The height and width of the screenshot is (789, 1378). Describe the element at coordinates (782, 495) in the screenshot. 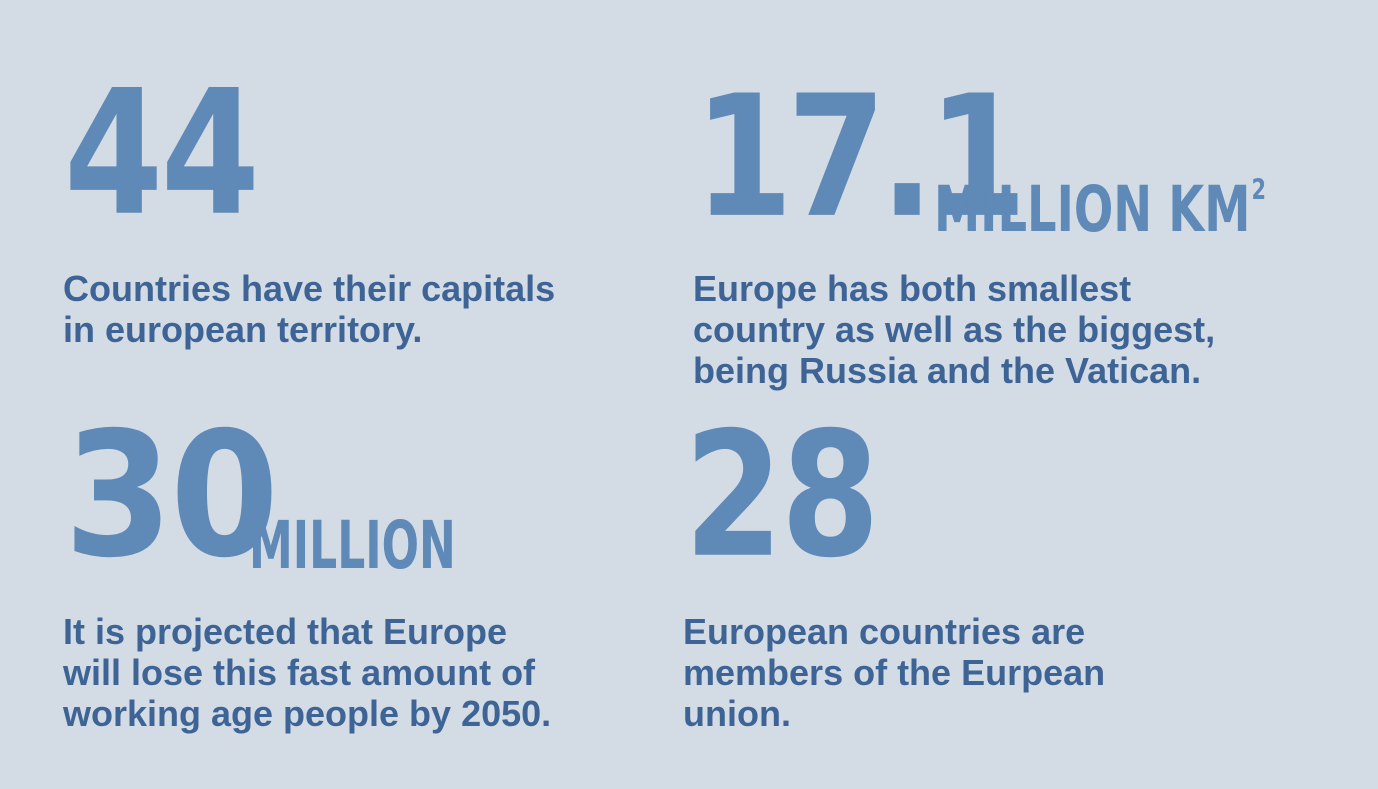

I see `stat-number: 28` at that location.